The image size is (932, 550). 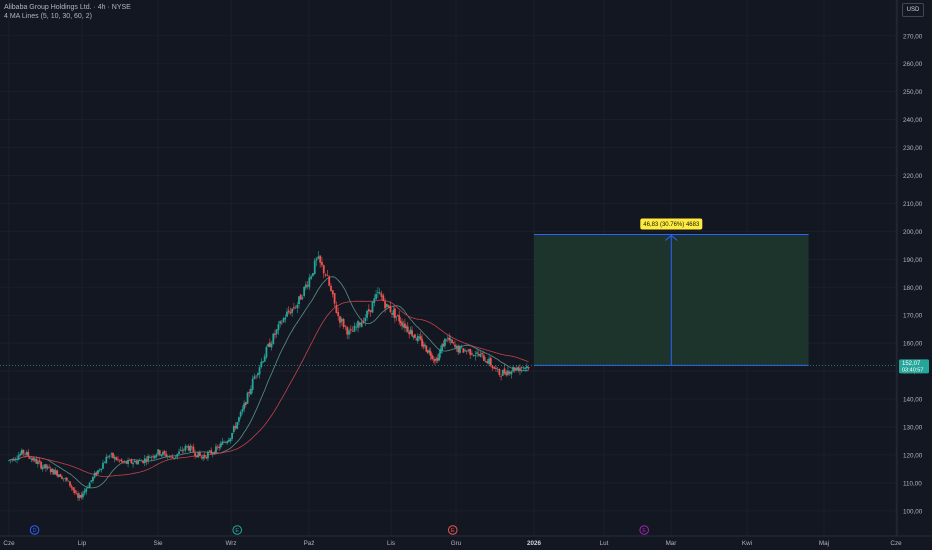 I want to click on currency-button: USD, so click(x=913, y=10).